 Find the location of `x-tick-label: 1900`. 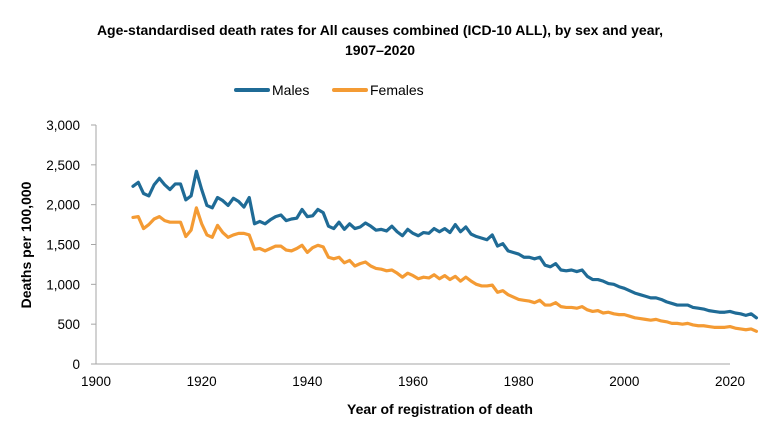

x-tick-label: 1900 is located at coordinates (96, 381).